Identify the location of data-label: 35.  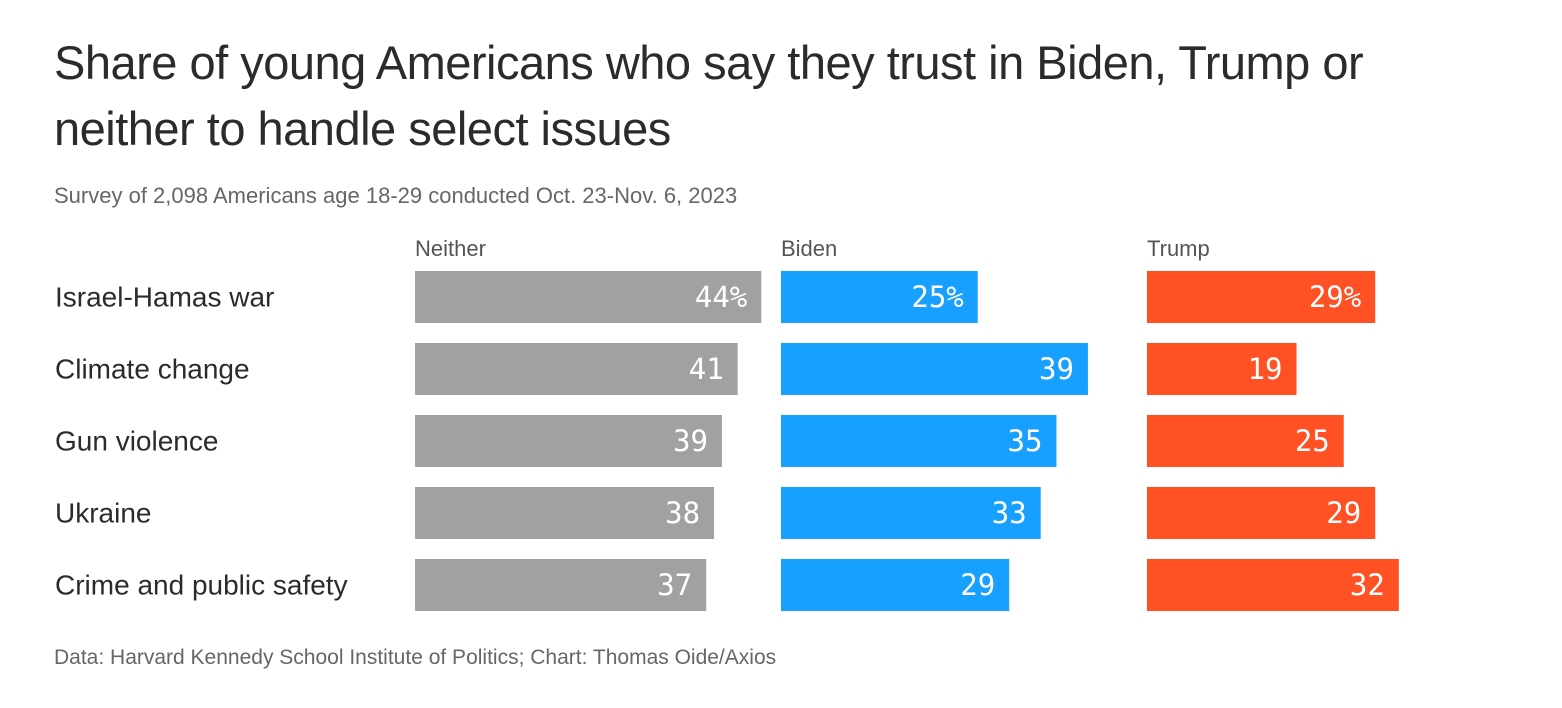
(1025, 441).